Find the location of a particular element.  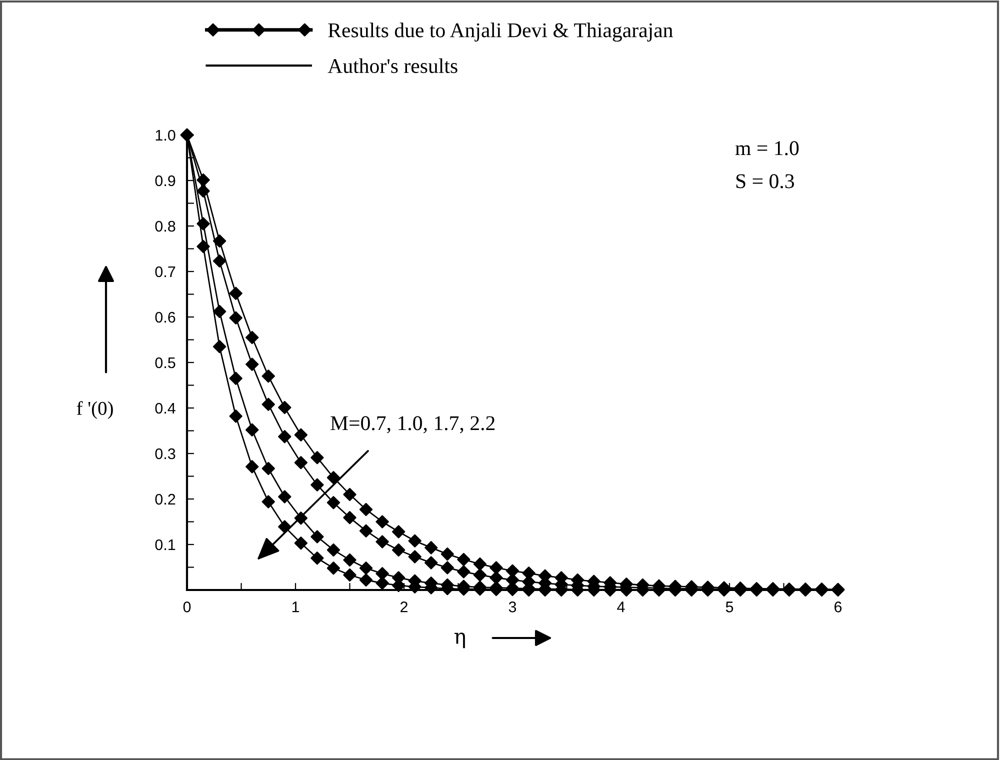

y-tick-label: 0.6 is located at coordinates (165, 317).